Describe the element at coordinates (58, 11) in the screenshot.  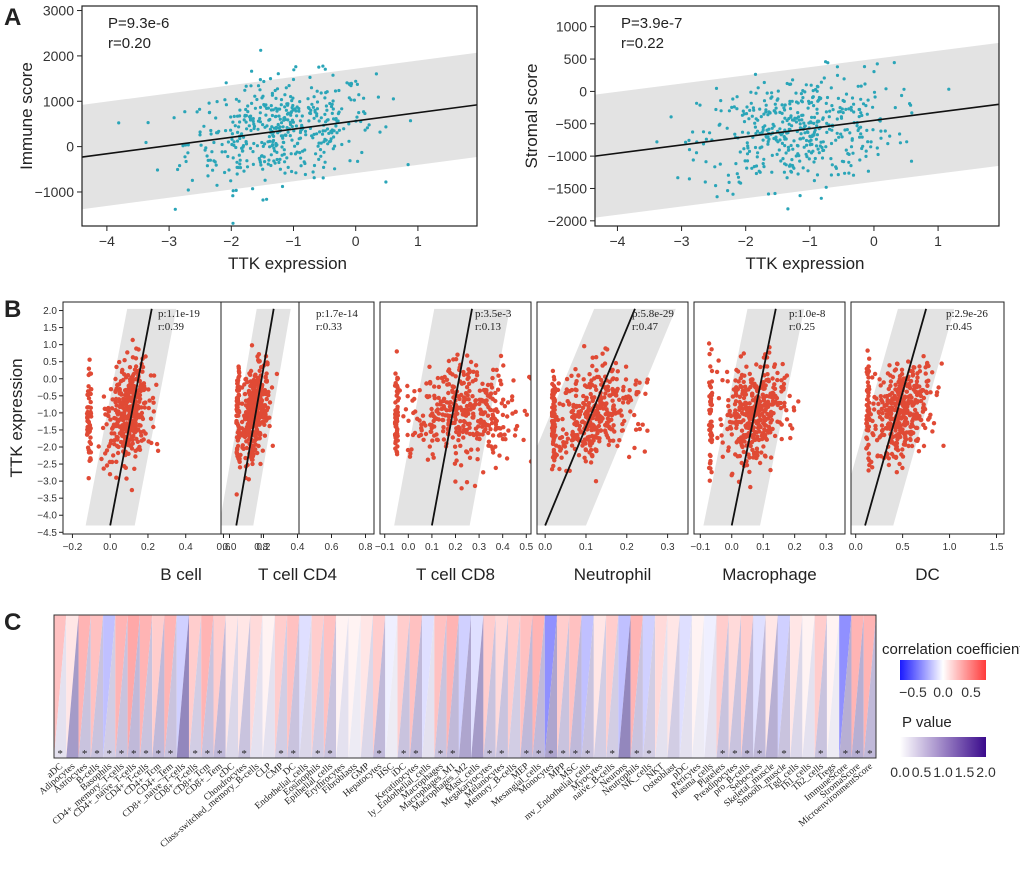
I see `immune-ytick-label: 3000` at that location.